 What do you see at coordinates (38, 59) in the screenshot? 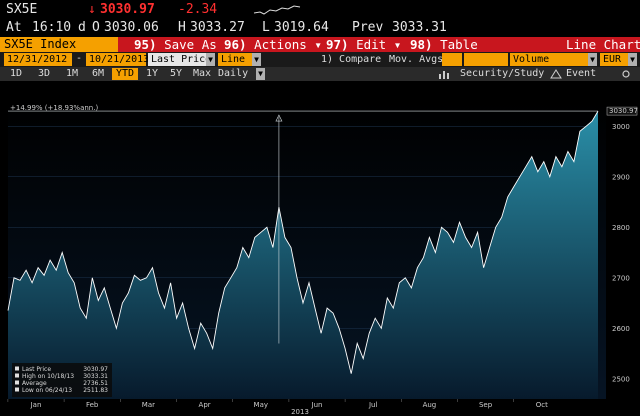
I see `start-date-field: 12/31/2012` at bounding box center [38, 59].